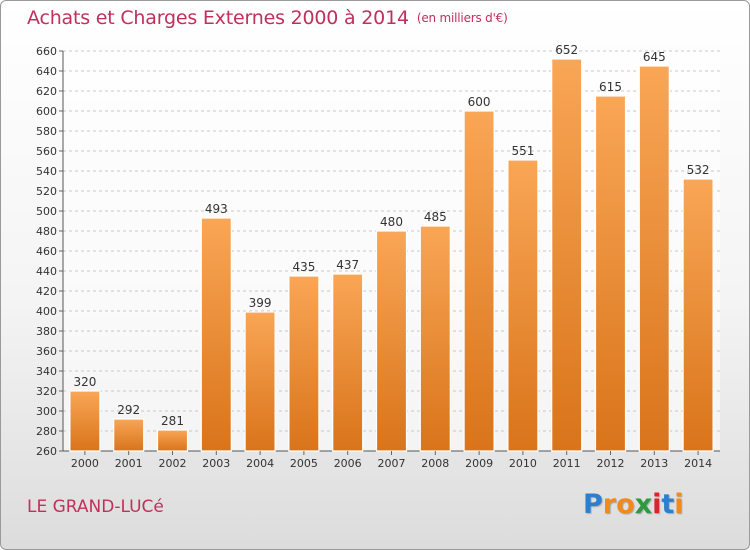 Image resolution: width=750 pixels, height=550 pixels. What do you see at coordinates (435, 217) in the screenshot?
I see `data-label: 485` at bounding box center [435, 217].